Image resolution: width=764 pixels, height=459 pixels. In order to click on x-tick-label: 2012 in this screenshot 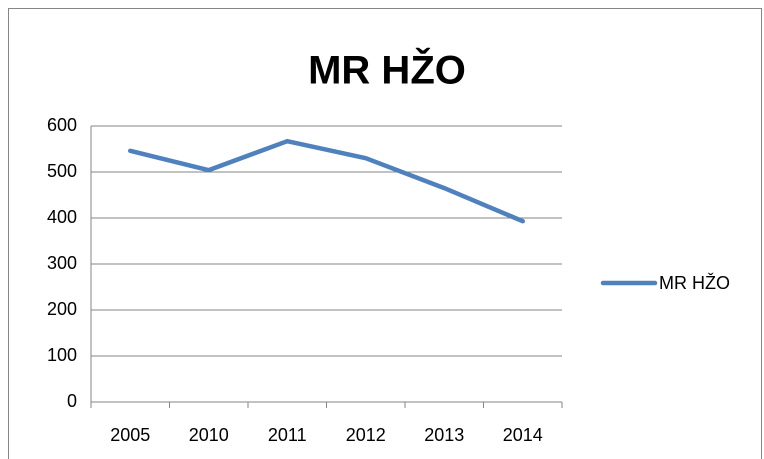, I will do `click(366, 435)`.